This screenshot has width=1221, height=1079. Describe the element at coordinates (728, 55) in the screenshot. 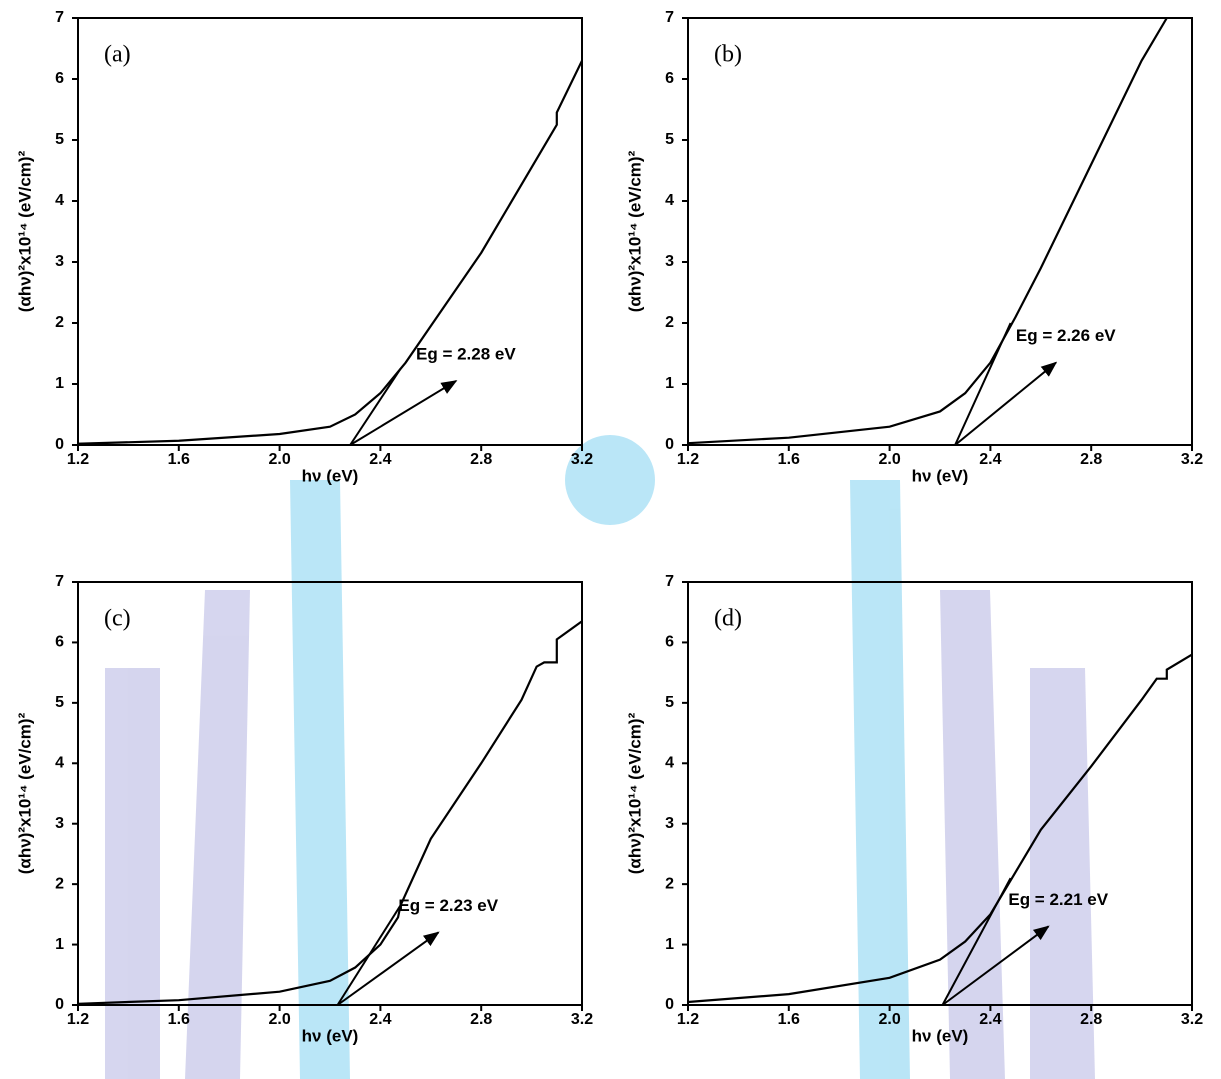

I see `panel-label: (b)` at that location.